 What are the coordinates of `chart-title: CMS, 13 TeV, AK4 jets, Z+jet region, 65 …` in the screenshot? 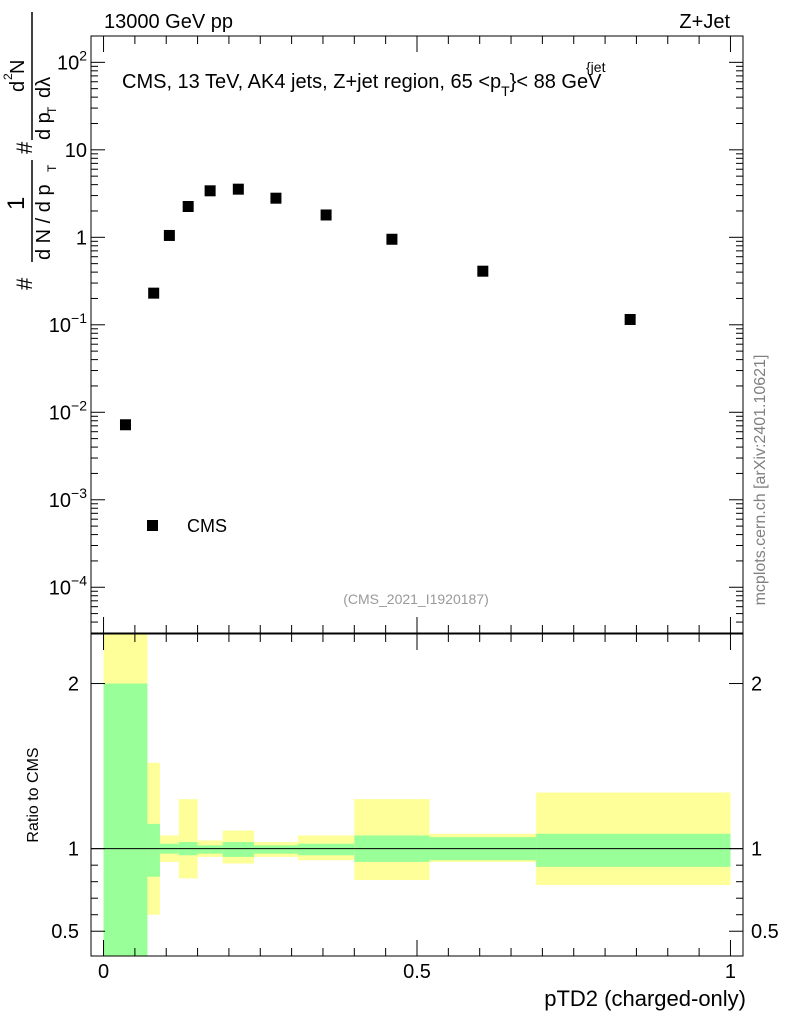 It's located at (362, 85).